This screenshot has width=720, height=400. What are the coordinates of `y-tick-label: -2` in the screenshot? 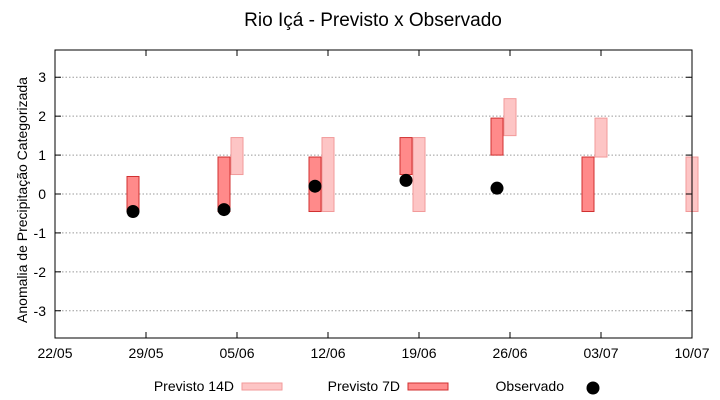 It's located at (40, 272).